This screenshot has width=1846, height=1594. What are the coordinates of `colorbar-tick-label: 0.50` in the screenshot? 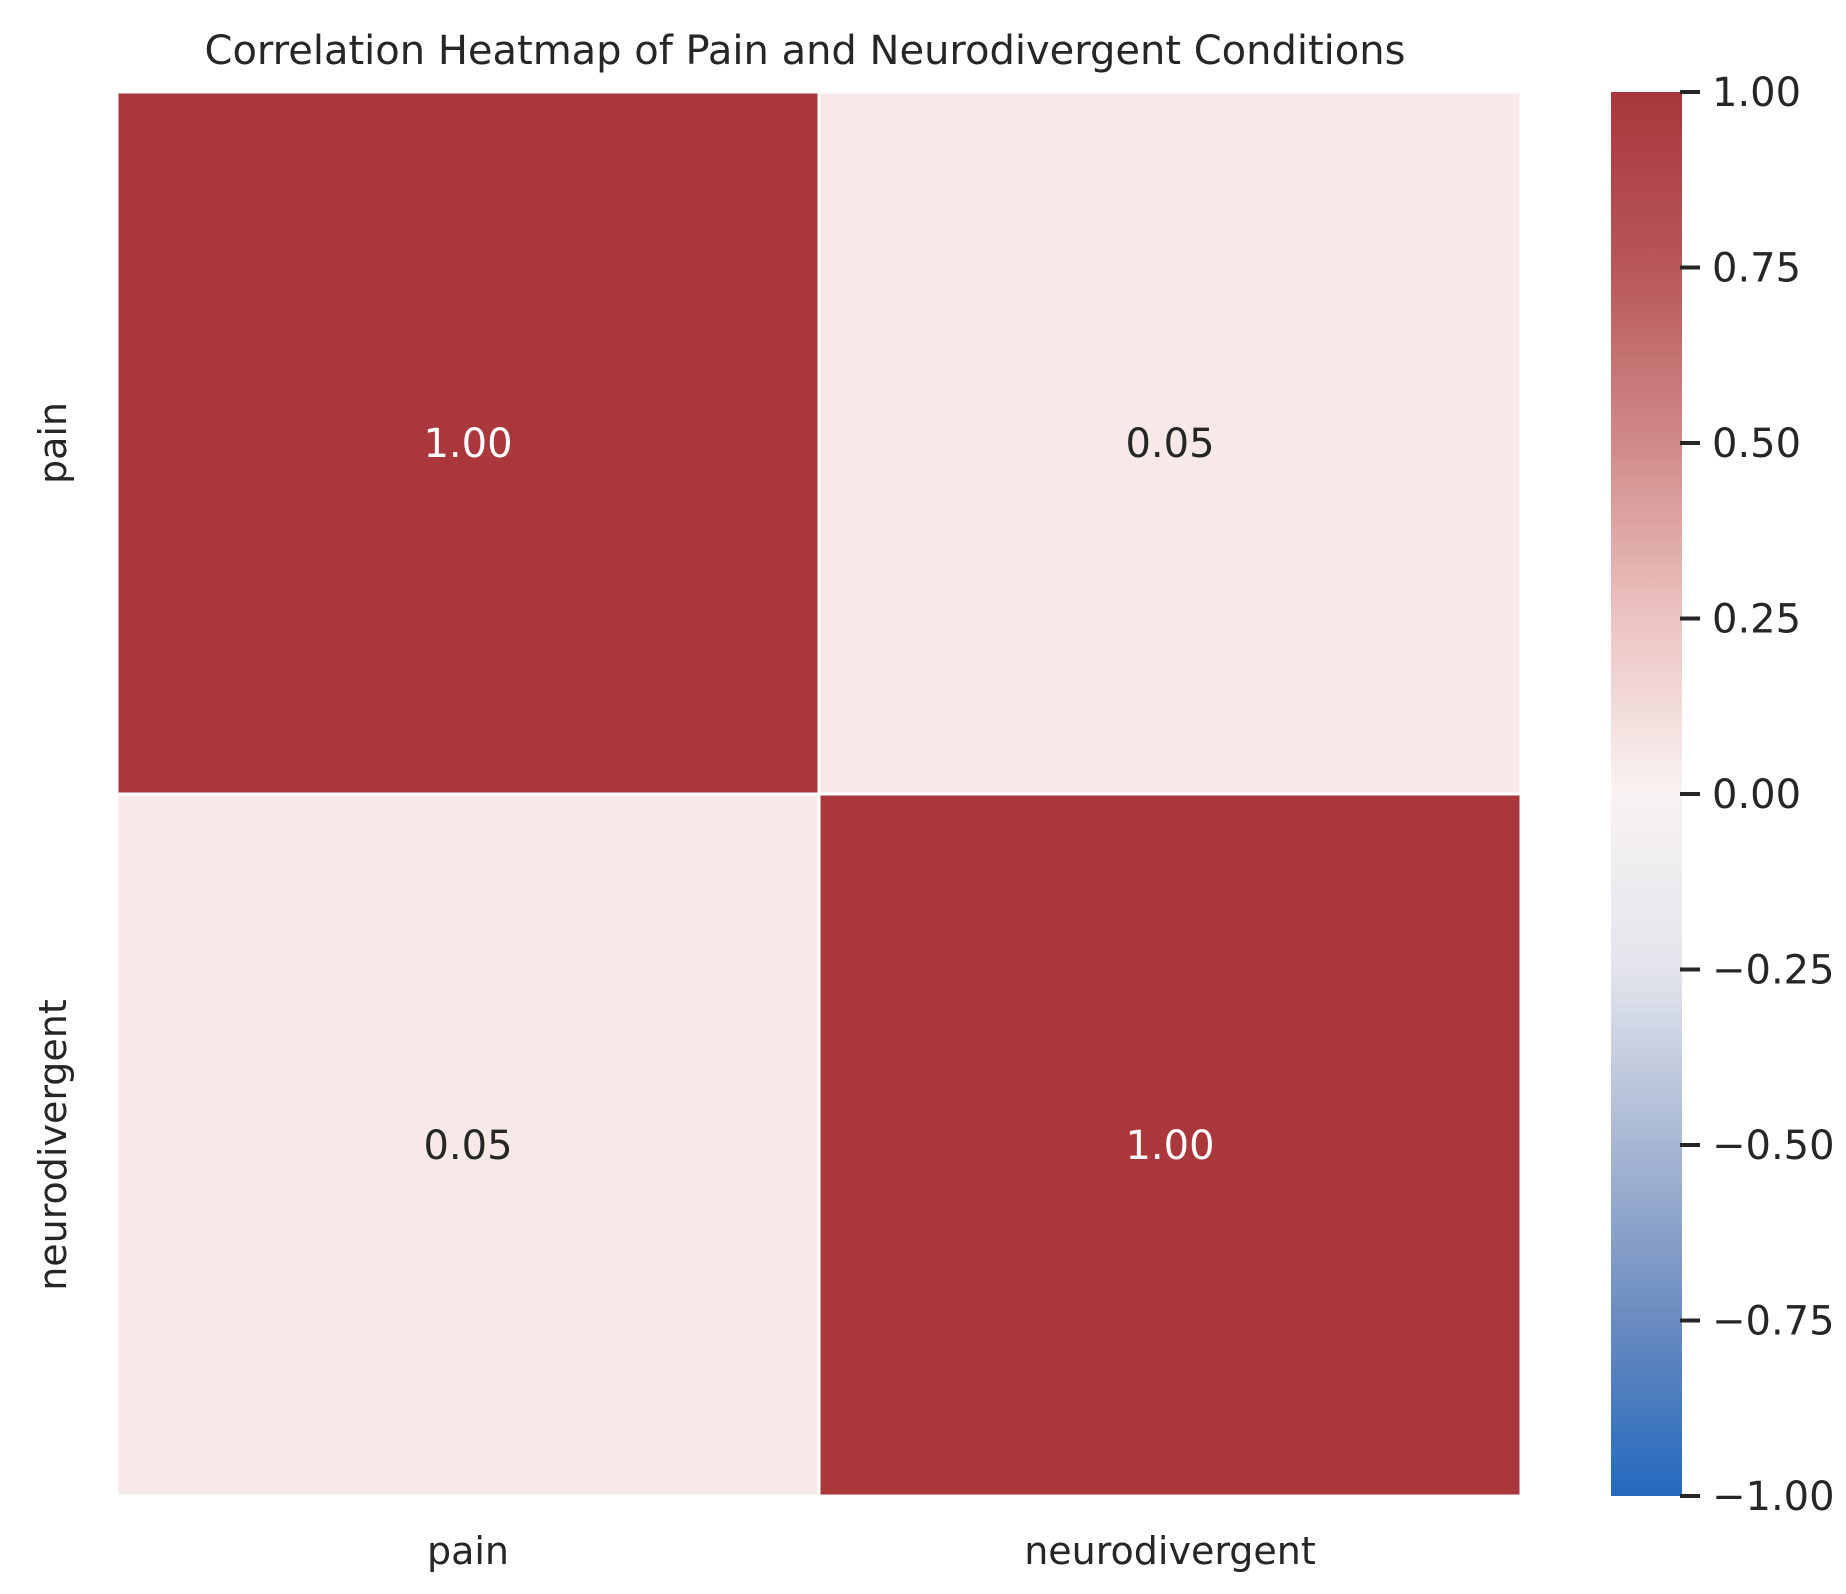 It's located at (1756, 444).